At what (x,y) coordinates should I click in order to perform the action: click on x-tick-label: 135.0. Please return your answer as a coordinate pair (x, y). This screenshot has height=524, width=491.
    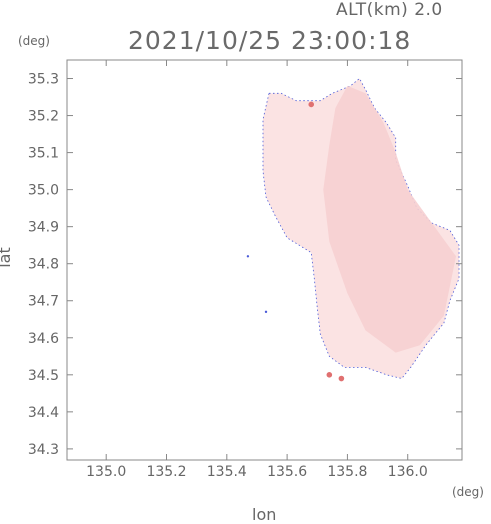
    Looking at the image, I should click on (106, 472).